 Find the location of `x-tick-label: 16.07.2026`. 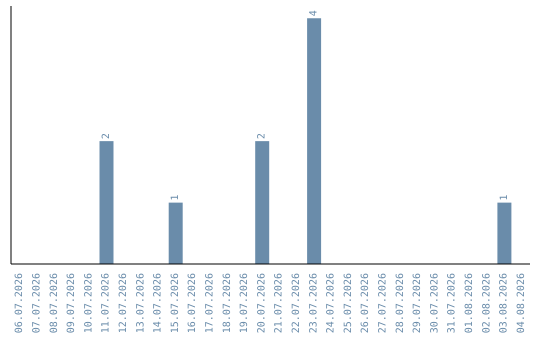

x-tick-label: 16.07.2026 is located at coordinates (192, 303).